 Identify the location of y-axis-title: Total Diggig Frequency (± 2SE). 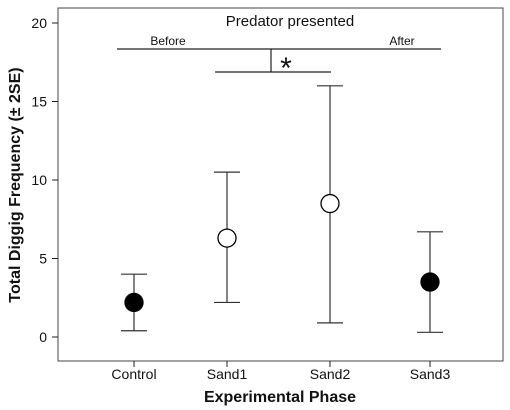
(15, 184).